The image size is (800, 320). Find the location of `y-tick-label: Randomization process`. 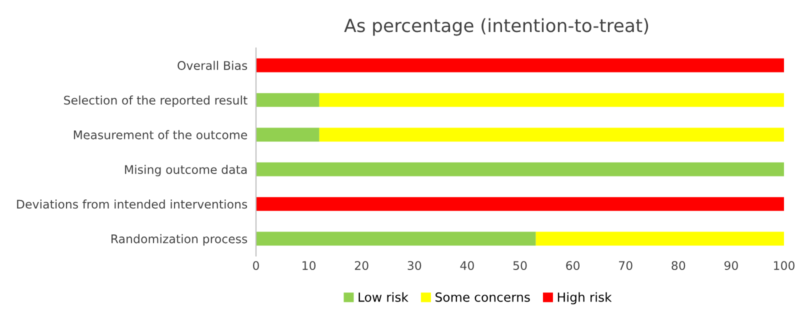

y-tick-label: Randomization process is located at coordinates (180, 240).